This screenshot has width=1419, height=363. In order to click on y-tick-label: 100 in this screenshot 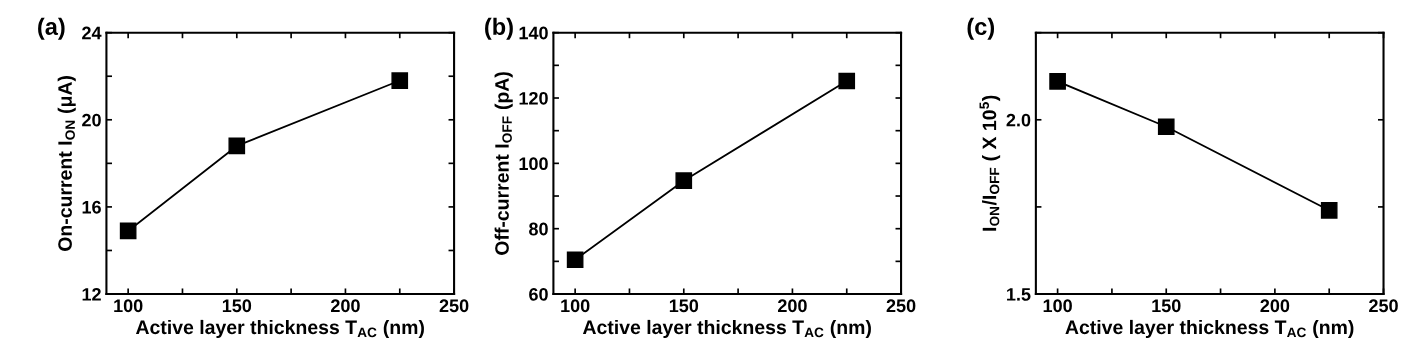, I will do `click(533, 164)`.